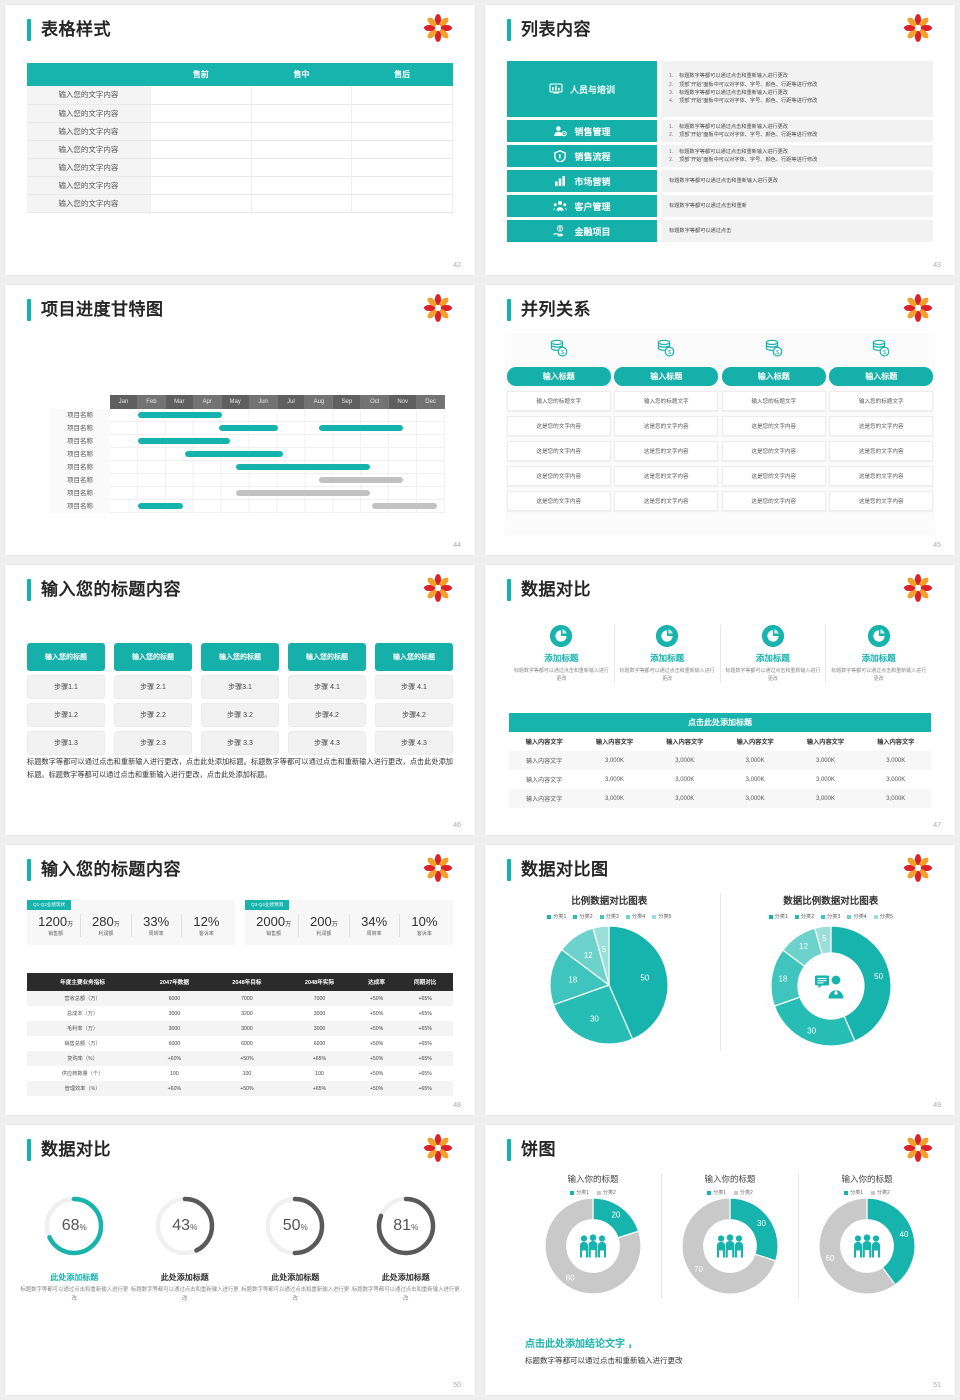  Describe the element at coordinates (153, 687) in the screenshot. I see `step-item: 步骤 2.1` at that location.